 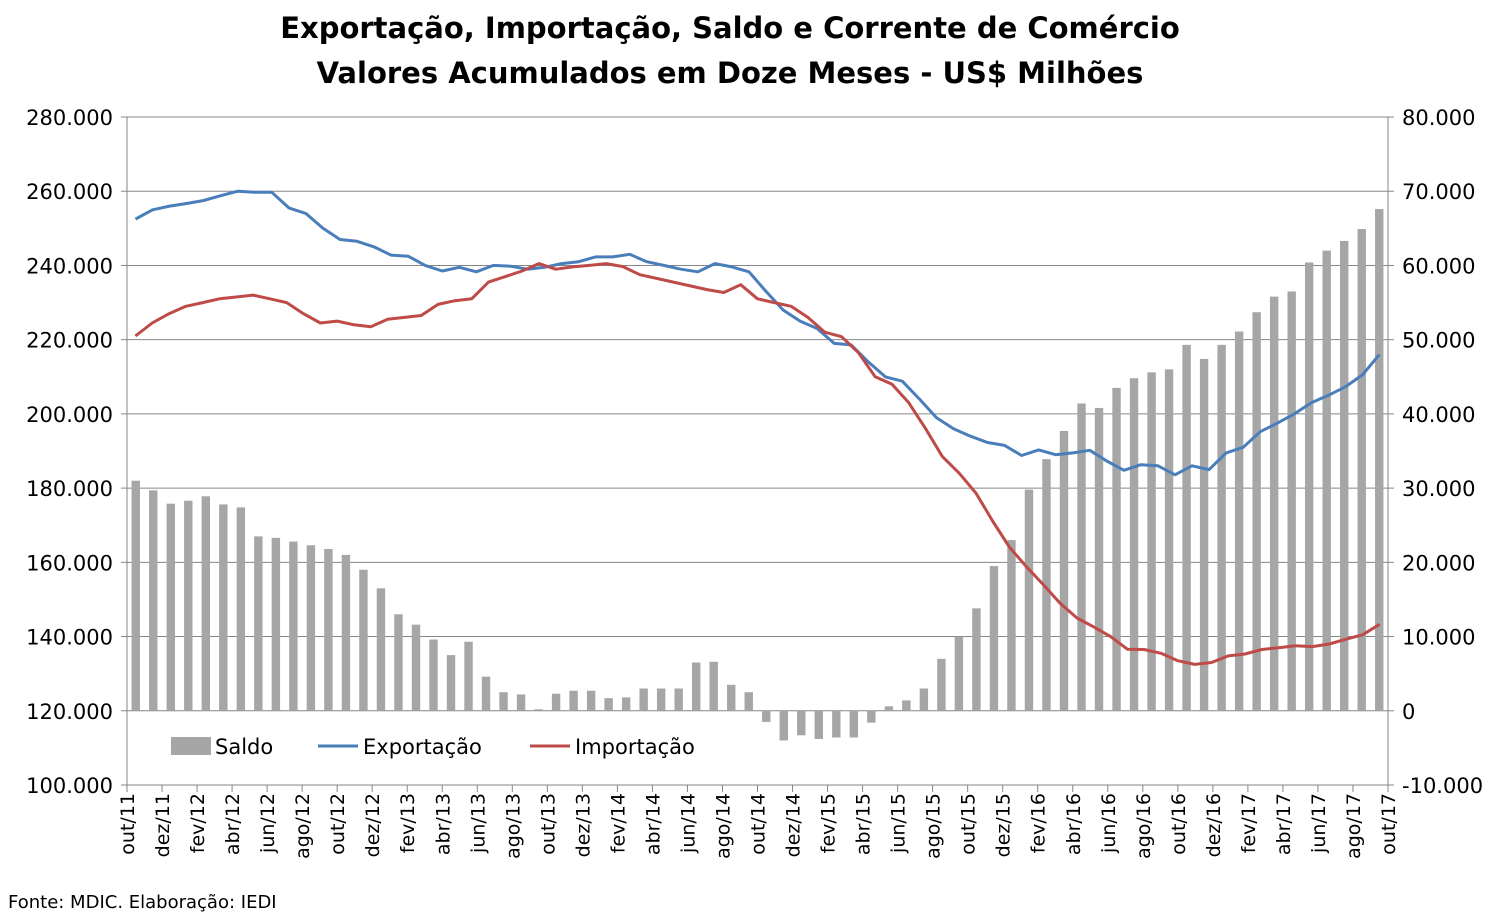 I want to click on right-tick-label: 70.000, so click(x=1438, y=192).